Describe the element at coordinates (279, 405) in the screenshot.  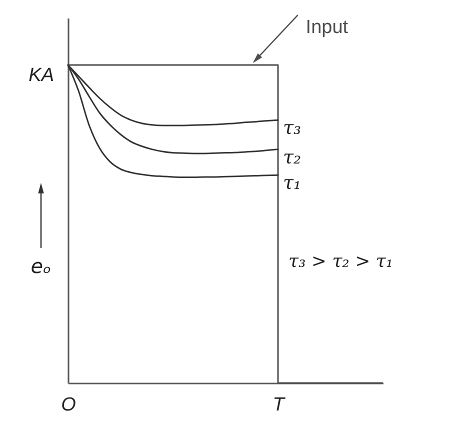
I see `x-tick-label: T` at that location.